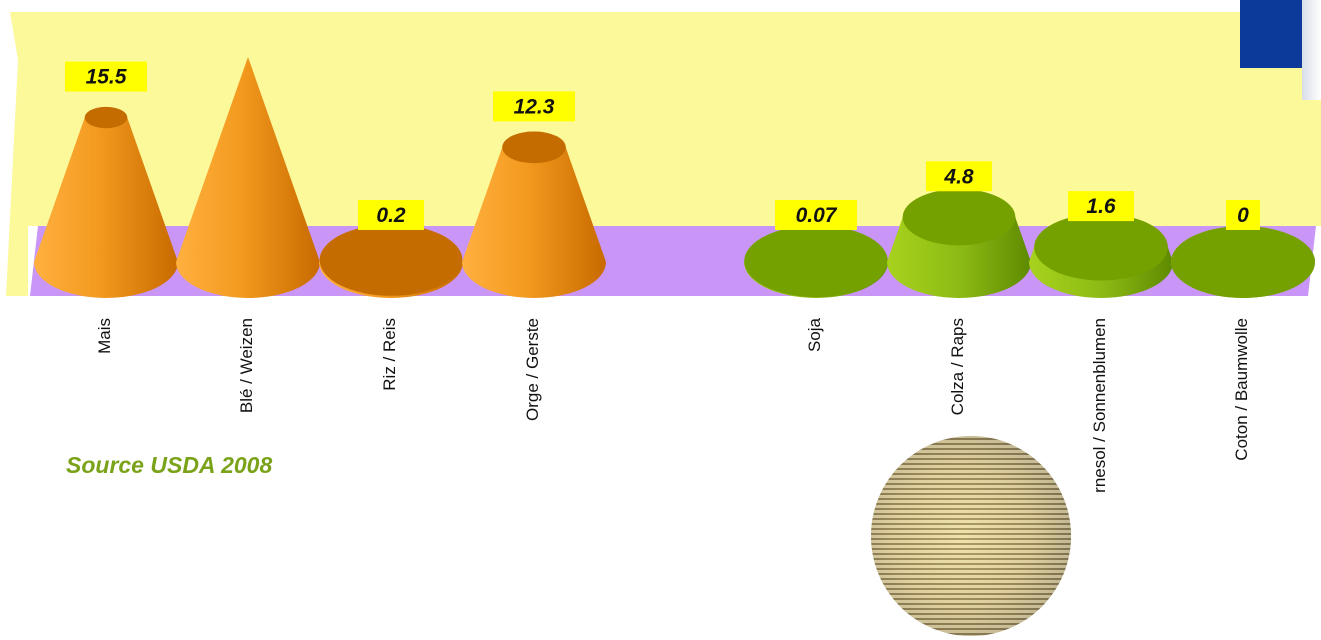  I want to click on category-label-4: Soja, so click(814, 334).